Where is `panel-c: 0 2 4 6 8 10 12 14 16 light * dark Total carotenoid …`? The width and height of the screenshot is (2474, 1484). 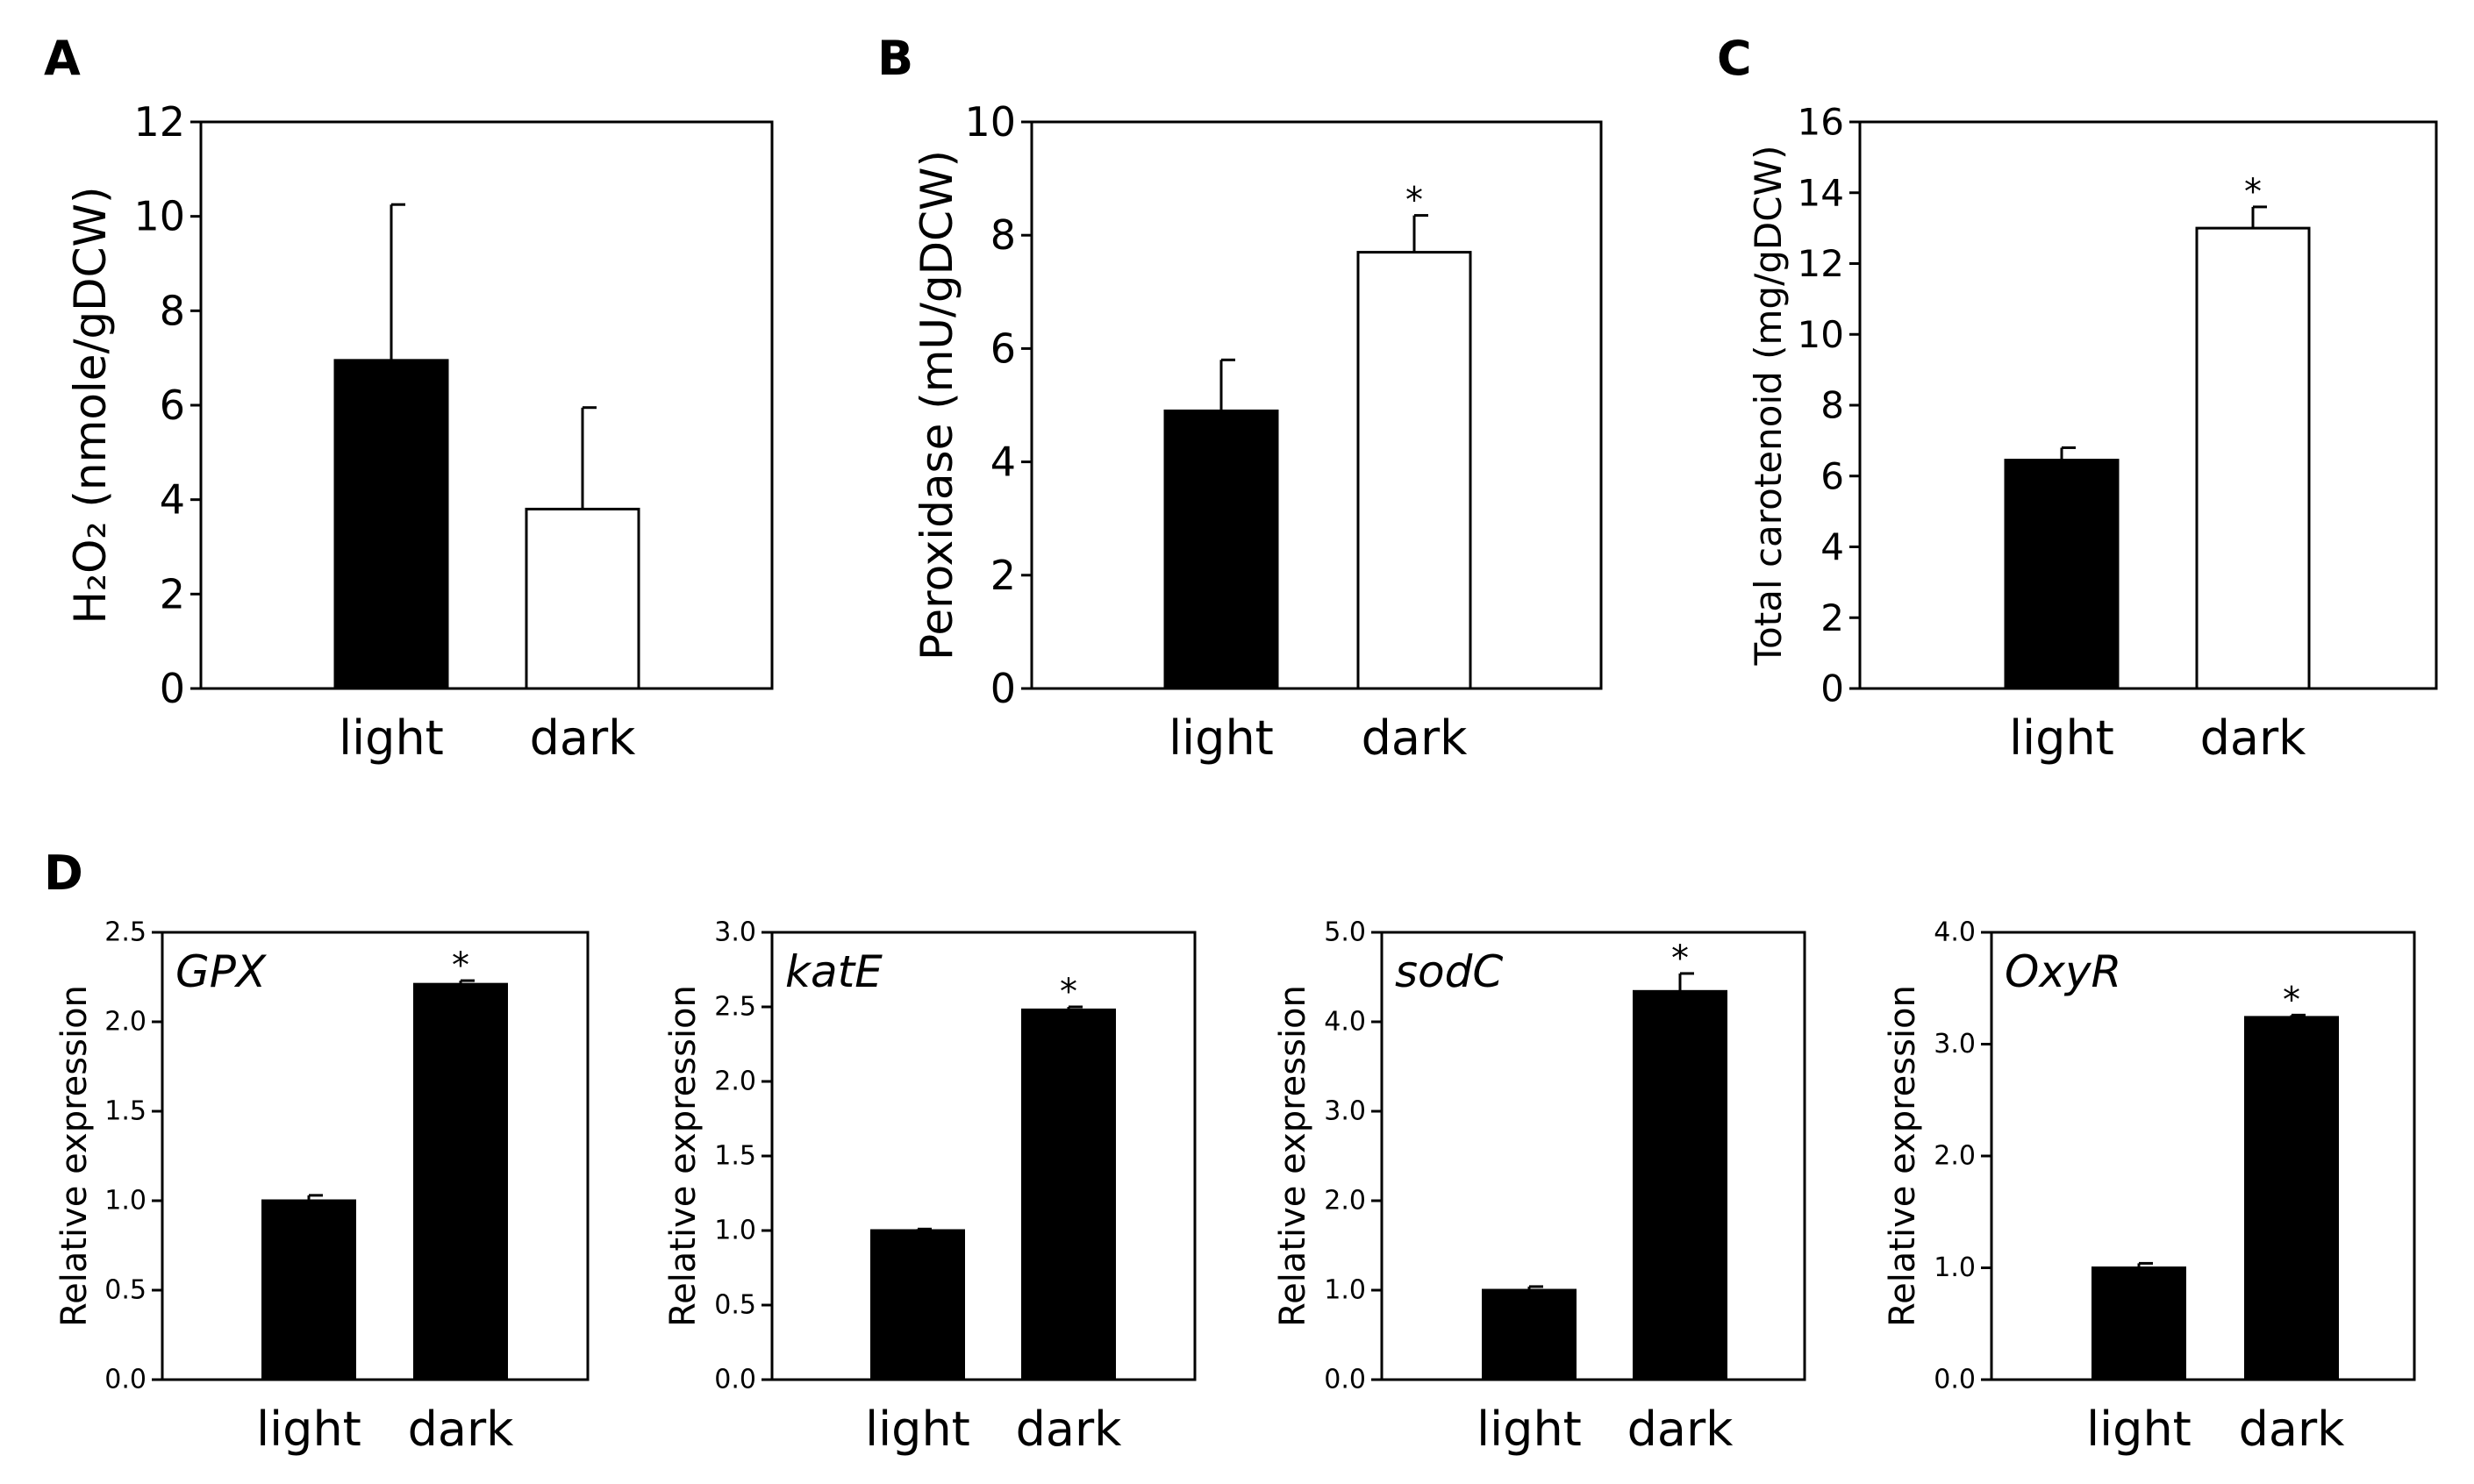
panel-c: 0 2 4 6 8 10 12 14 16 light * dark Total carotenoid … is located at coordinates (2077, 399).